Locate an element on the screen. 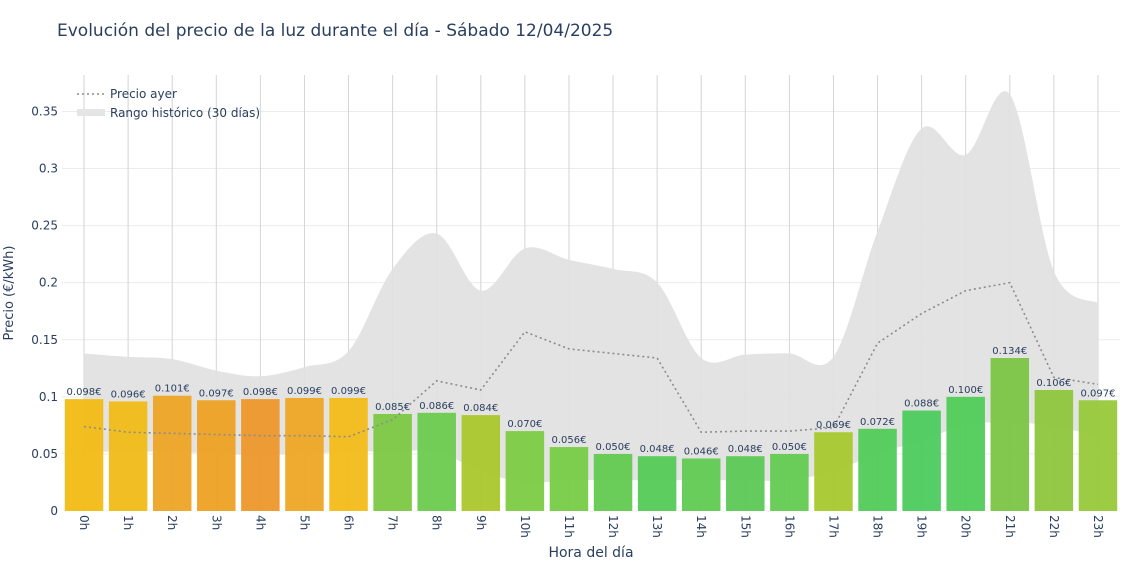 This screenshot has width=1140, height=570. y-tick-label: 0.2 is located at coordinates (48, 283).